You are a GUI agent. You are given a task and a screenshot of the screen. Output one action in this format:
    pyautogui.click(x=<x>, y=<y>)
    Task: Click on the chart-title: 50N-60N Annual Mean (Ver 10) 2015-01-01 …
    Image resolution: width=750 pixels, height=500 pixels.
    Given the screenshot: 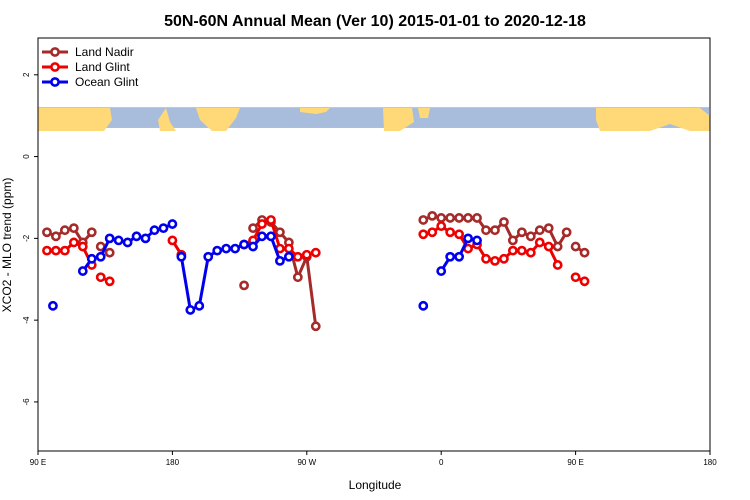 What is the action you would take?
    pyautogui.click(x=375, y=21)
    